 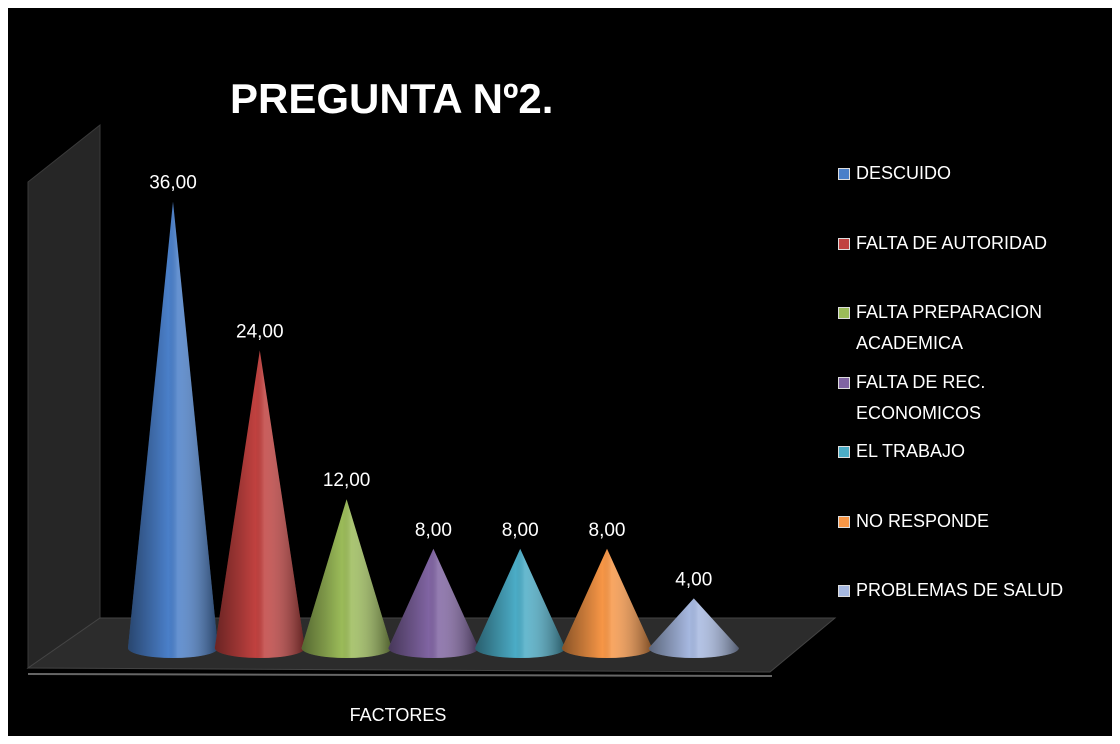 I want to click on x-axis-label: FACTORES, so click(x=398, y=715).